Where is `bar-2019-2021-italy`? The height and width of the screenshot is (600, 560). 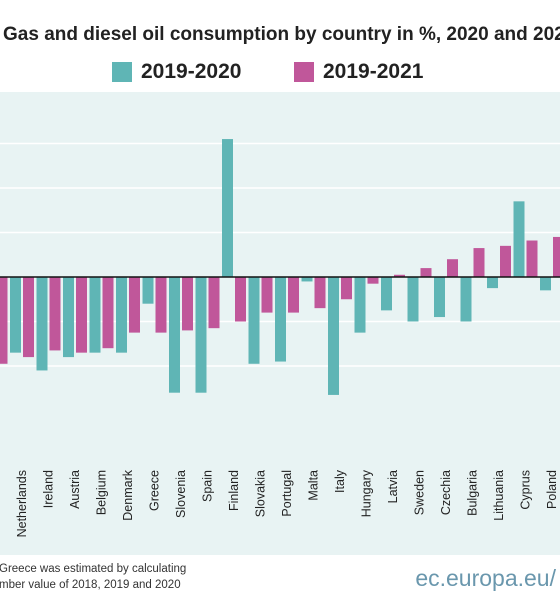 bar-2019-2021-italy is located at coordinates (346, 288).